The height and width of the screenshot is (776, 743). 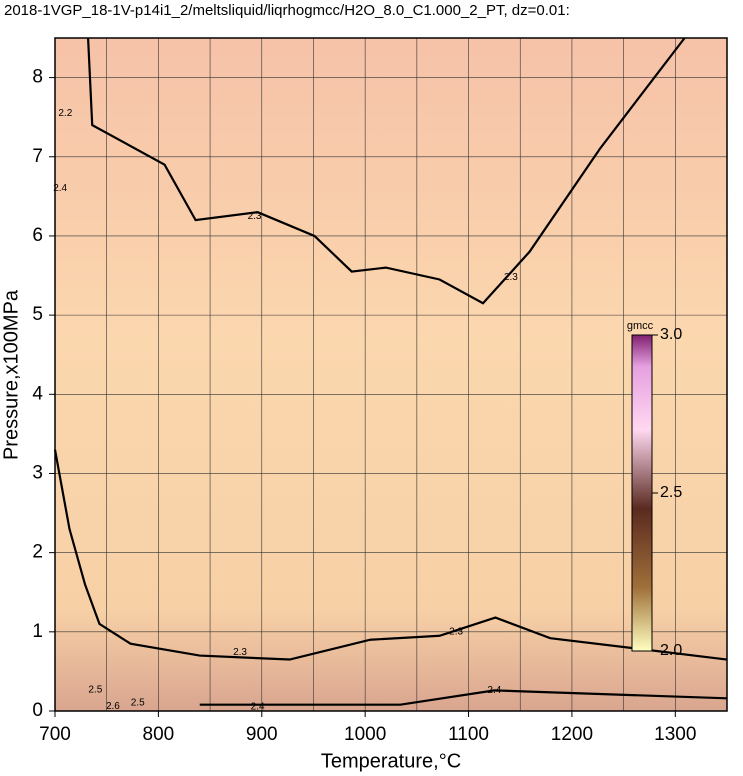 What do you see at coordinates (37, 631) in the screenshot?
I see `y-tick-label: 1` at bounding box center [37, 631].